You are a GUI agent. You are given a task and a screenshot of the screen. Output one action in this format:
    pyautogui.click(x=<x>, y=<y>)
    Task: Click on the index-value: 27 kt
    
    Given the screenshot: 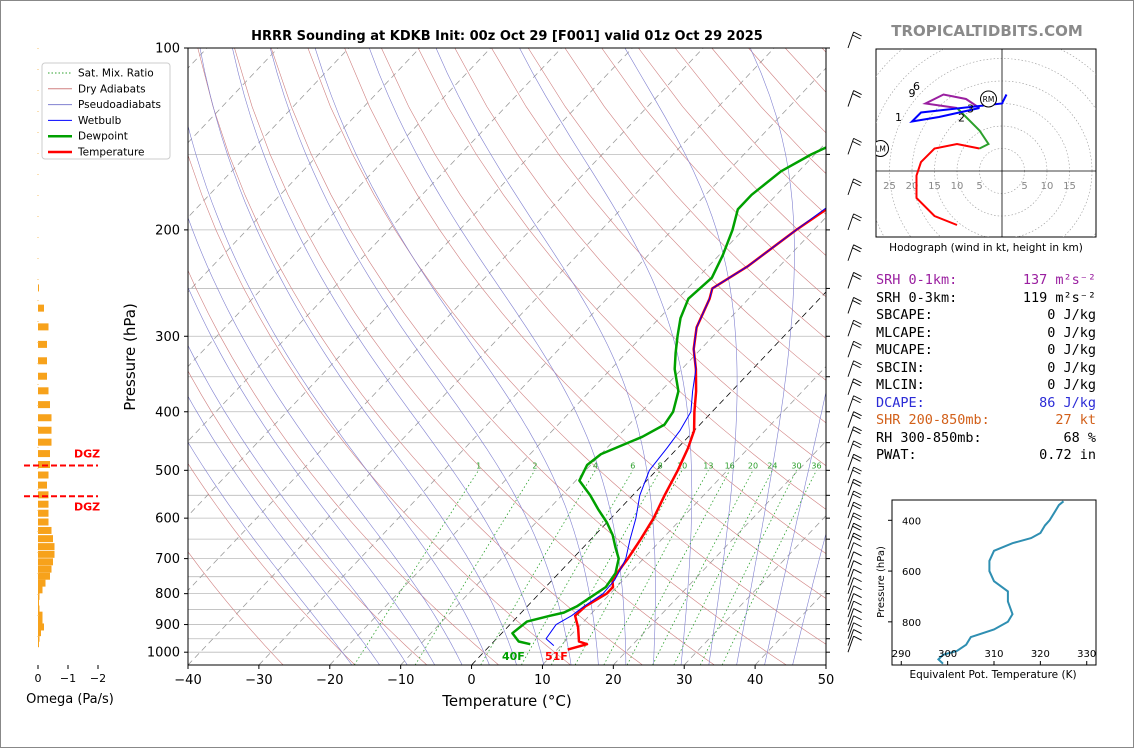 What is the action you would take?
    pyautogui.click(x=1075, y=420)
    